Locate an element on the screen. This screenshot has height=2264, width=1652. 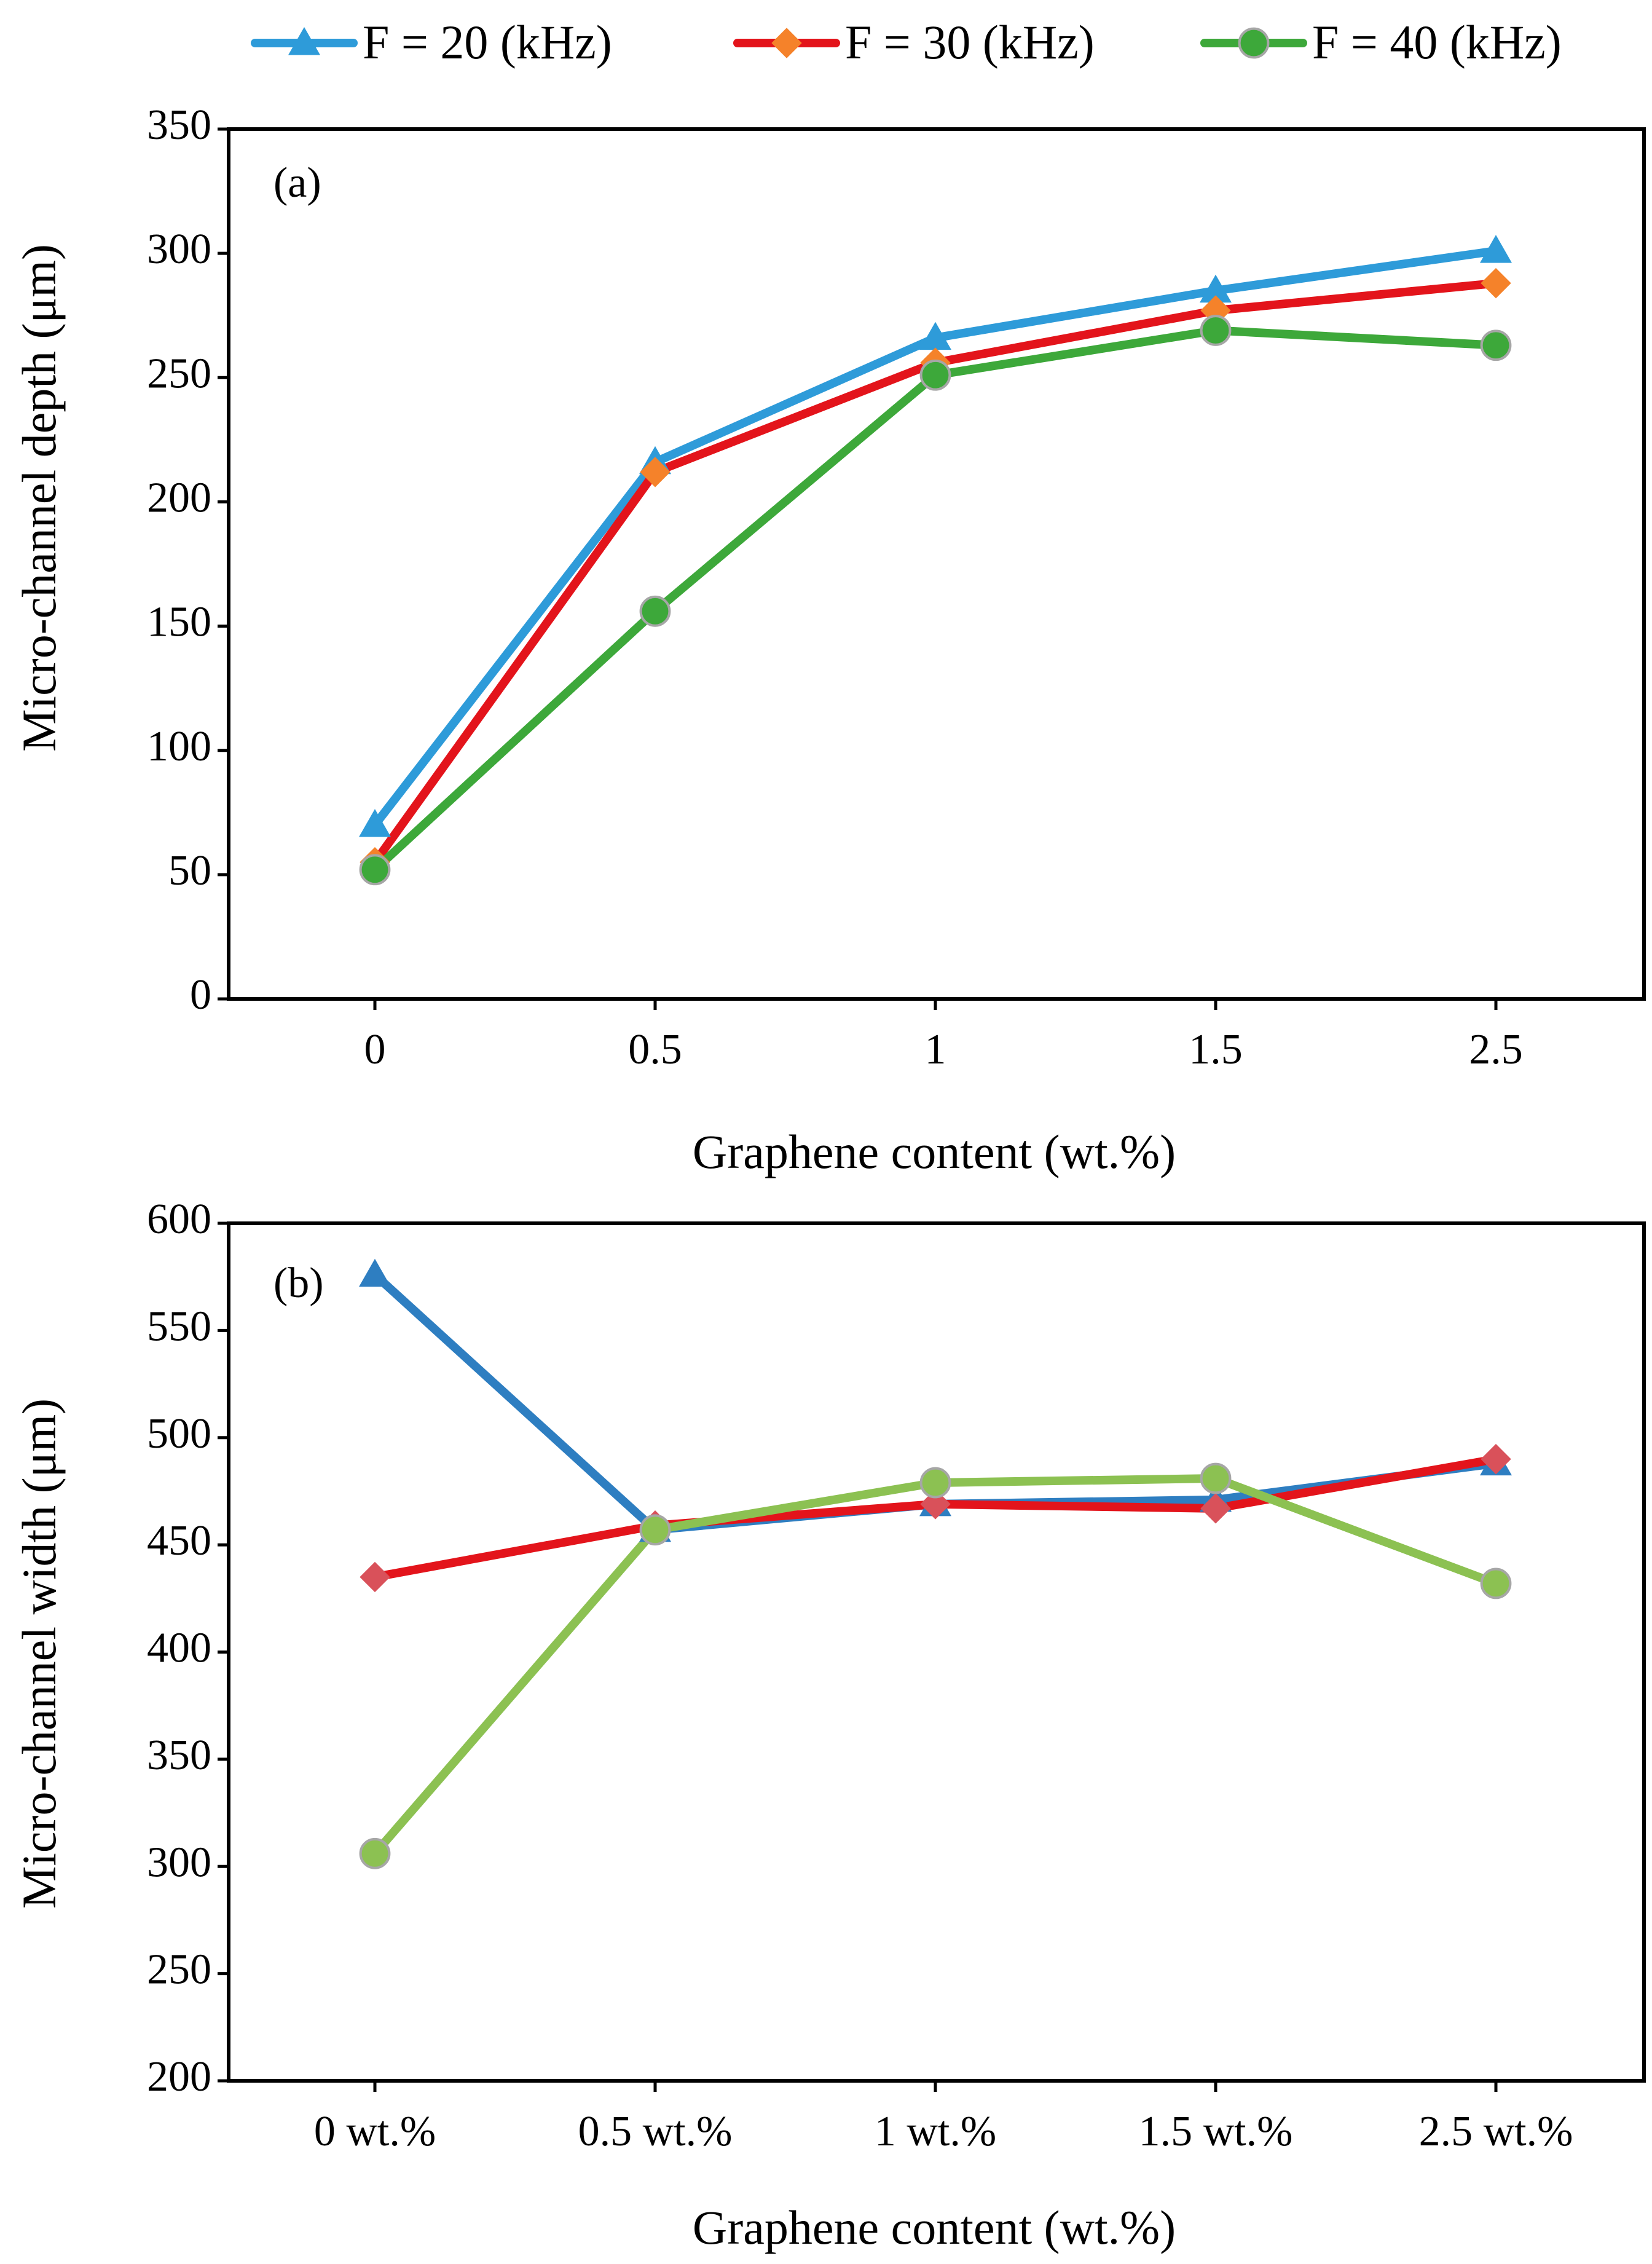
x-tick-label-b: 0.5 wt.% is located at coordinates (655, 2131).